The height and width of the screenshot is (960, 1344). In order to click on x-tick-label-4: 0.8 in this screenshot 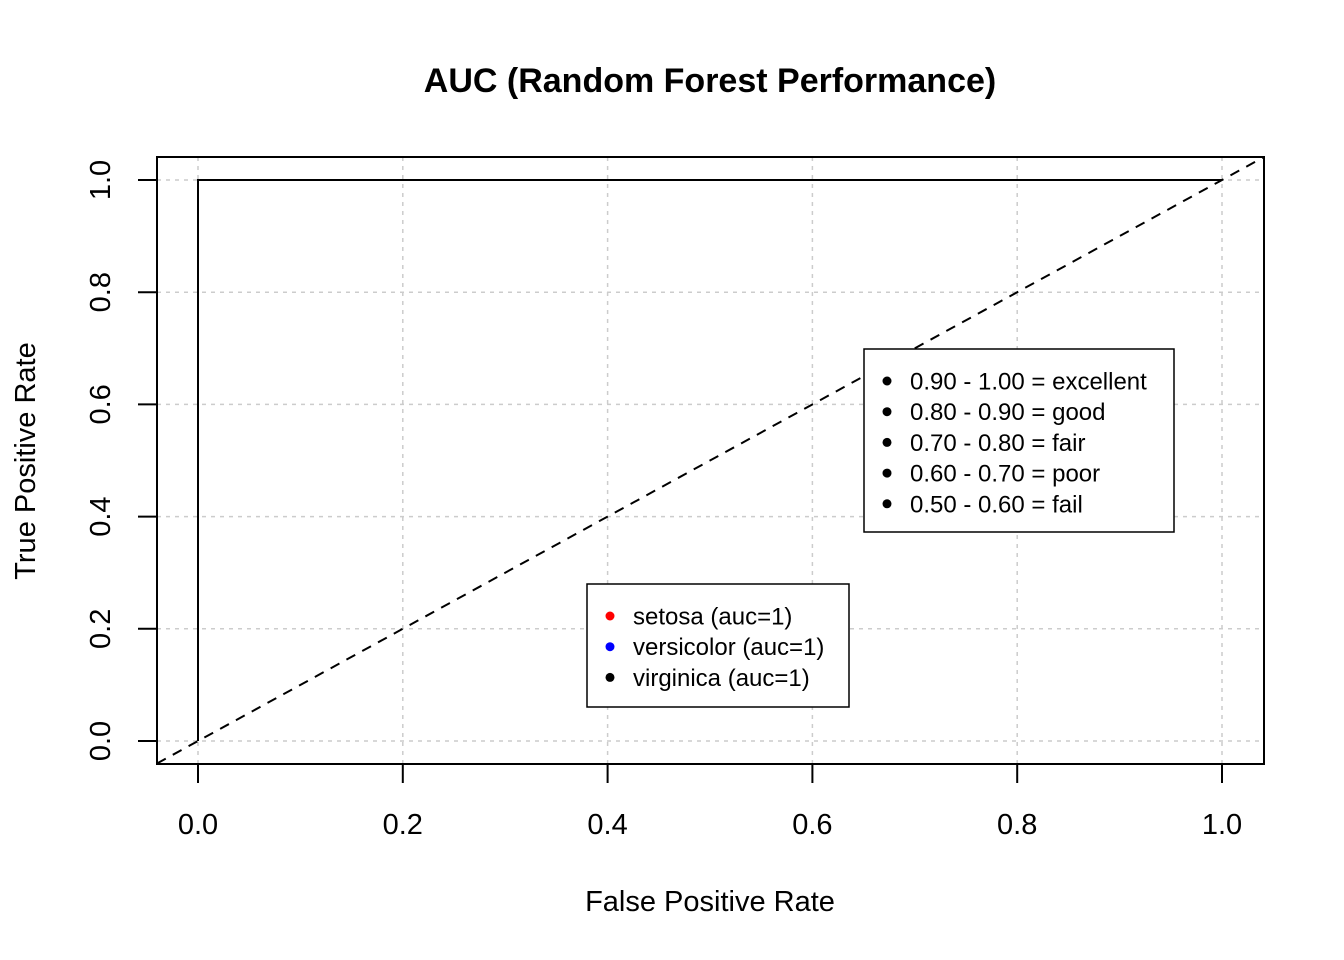, I will do `click(1017, 825)`.